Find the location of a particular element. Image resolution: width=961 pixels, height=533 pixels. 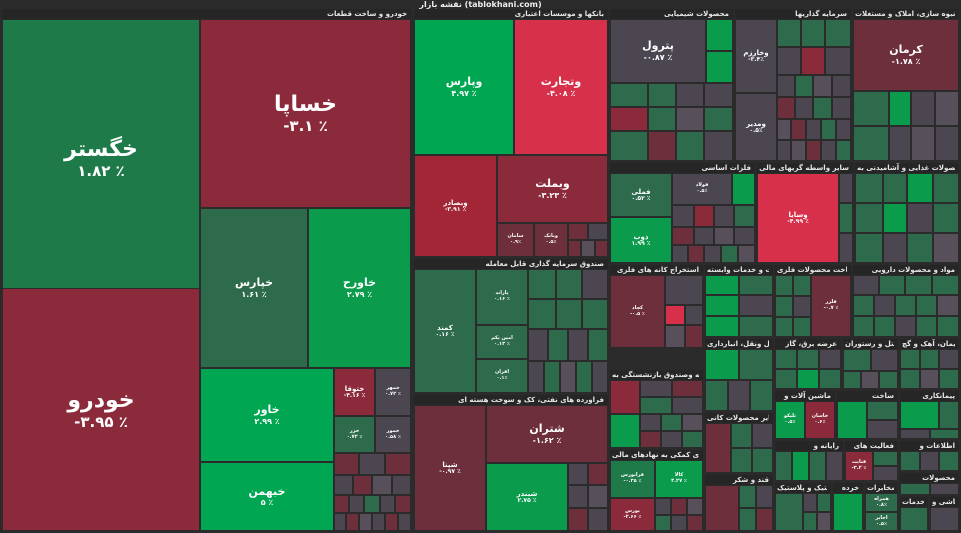

tile-boors: بورس -۲.۶۶ ٪ is located at coordinates (632, 514).